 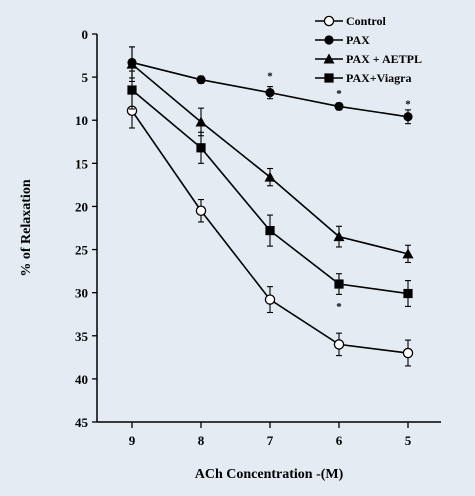 I want to click on x-tick-label: 5, so click(x=408, y=440).